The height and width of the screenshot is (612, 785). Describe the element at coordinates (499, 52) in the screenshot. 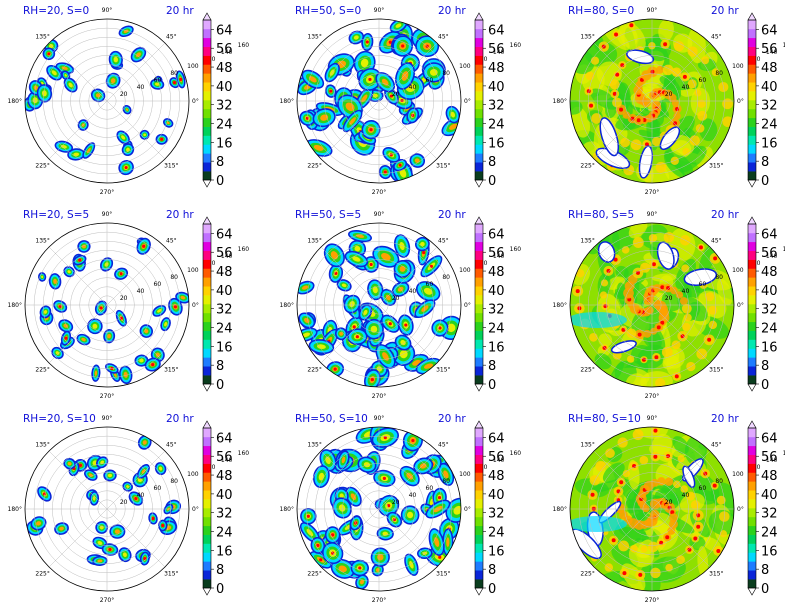

I see `radial-tick-label: 140` at that location.